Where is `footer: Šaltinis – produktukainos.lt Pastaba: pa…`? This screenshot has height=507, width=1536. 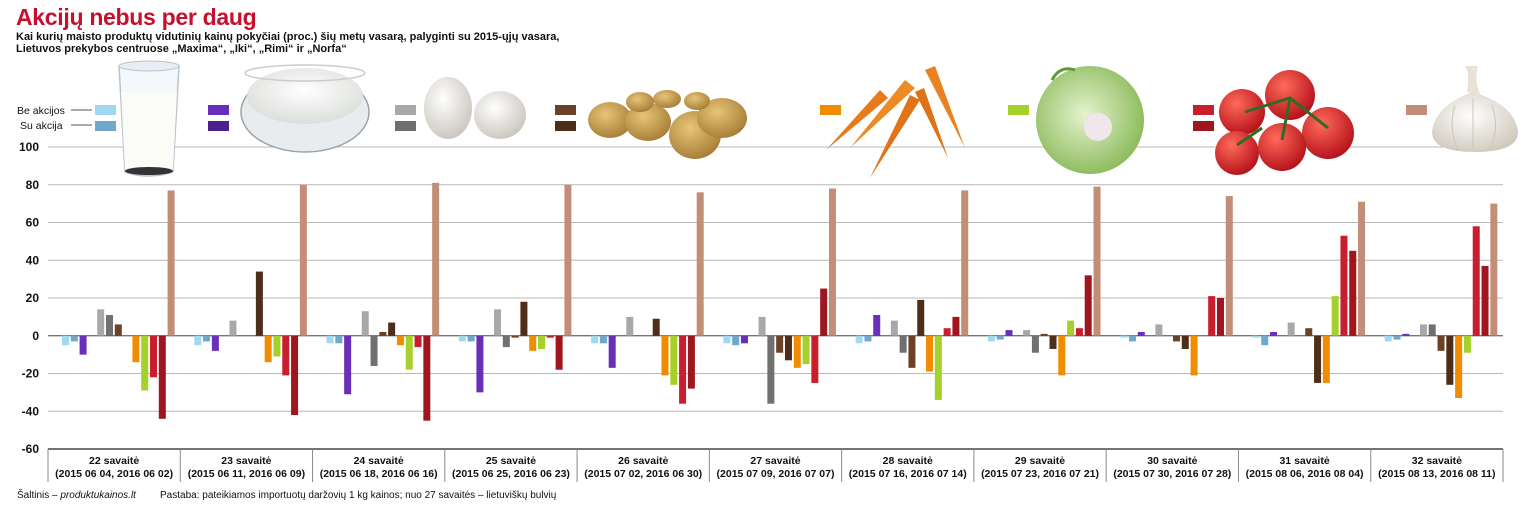
footer: Šaltinis – produktukainos.lt Pastaba: pa… is located at coordinates (287, 494).